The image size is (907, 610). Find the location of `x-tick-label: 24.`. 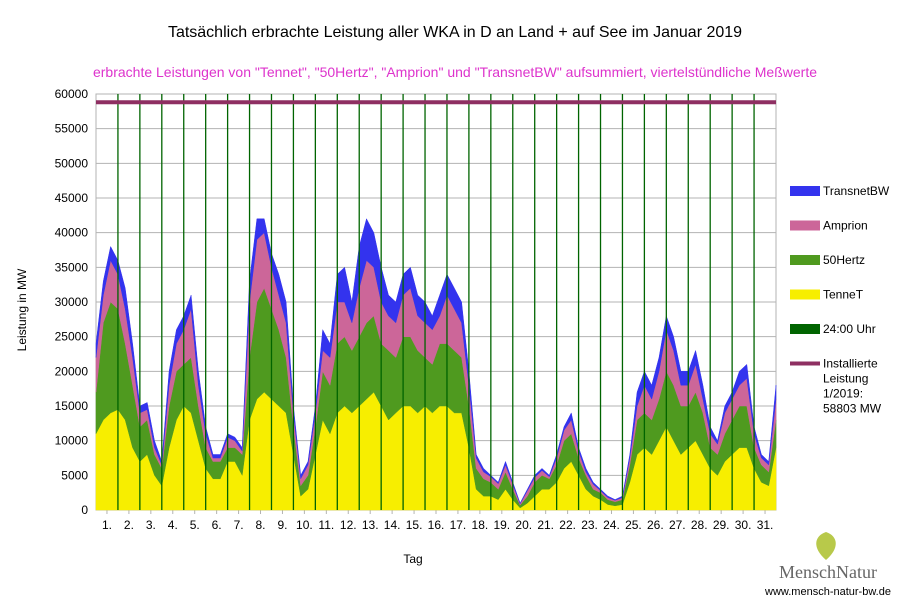

x-tick-label: 24. is located at coordinates (611, 525).